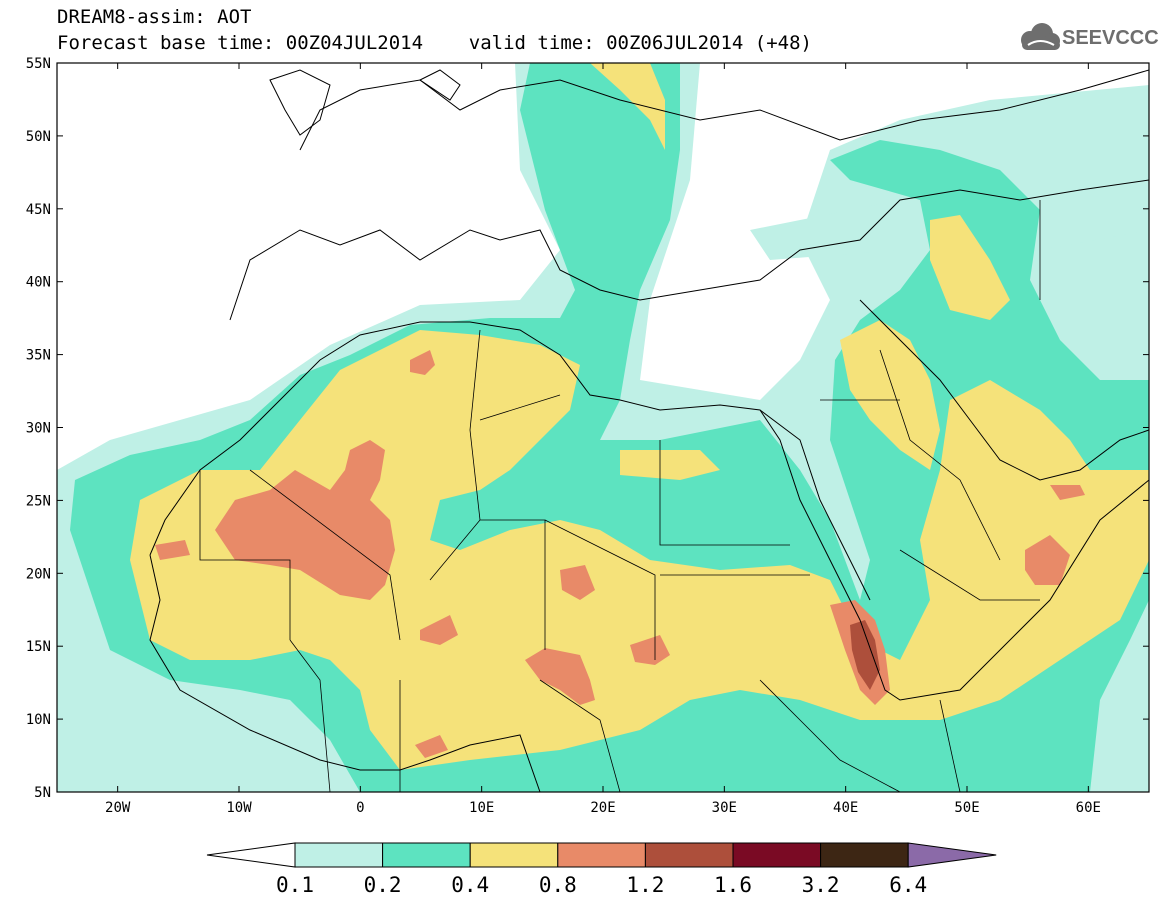 The image size is (1165, 905). I want to click on lat-tick-label: 30N, so click(38, 429).